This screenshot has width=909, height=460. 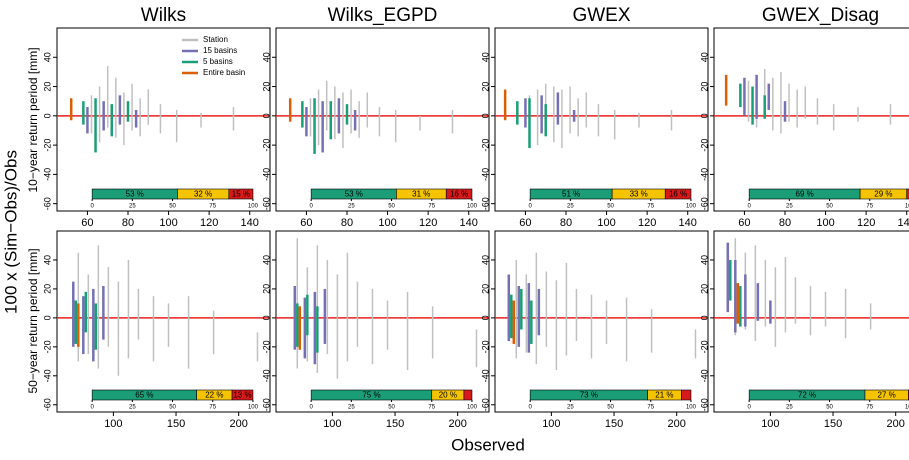 I want to click on share-label: 27 %, so click(x=887, y=395).